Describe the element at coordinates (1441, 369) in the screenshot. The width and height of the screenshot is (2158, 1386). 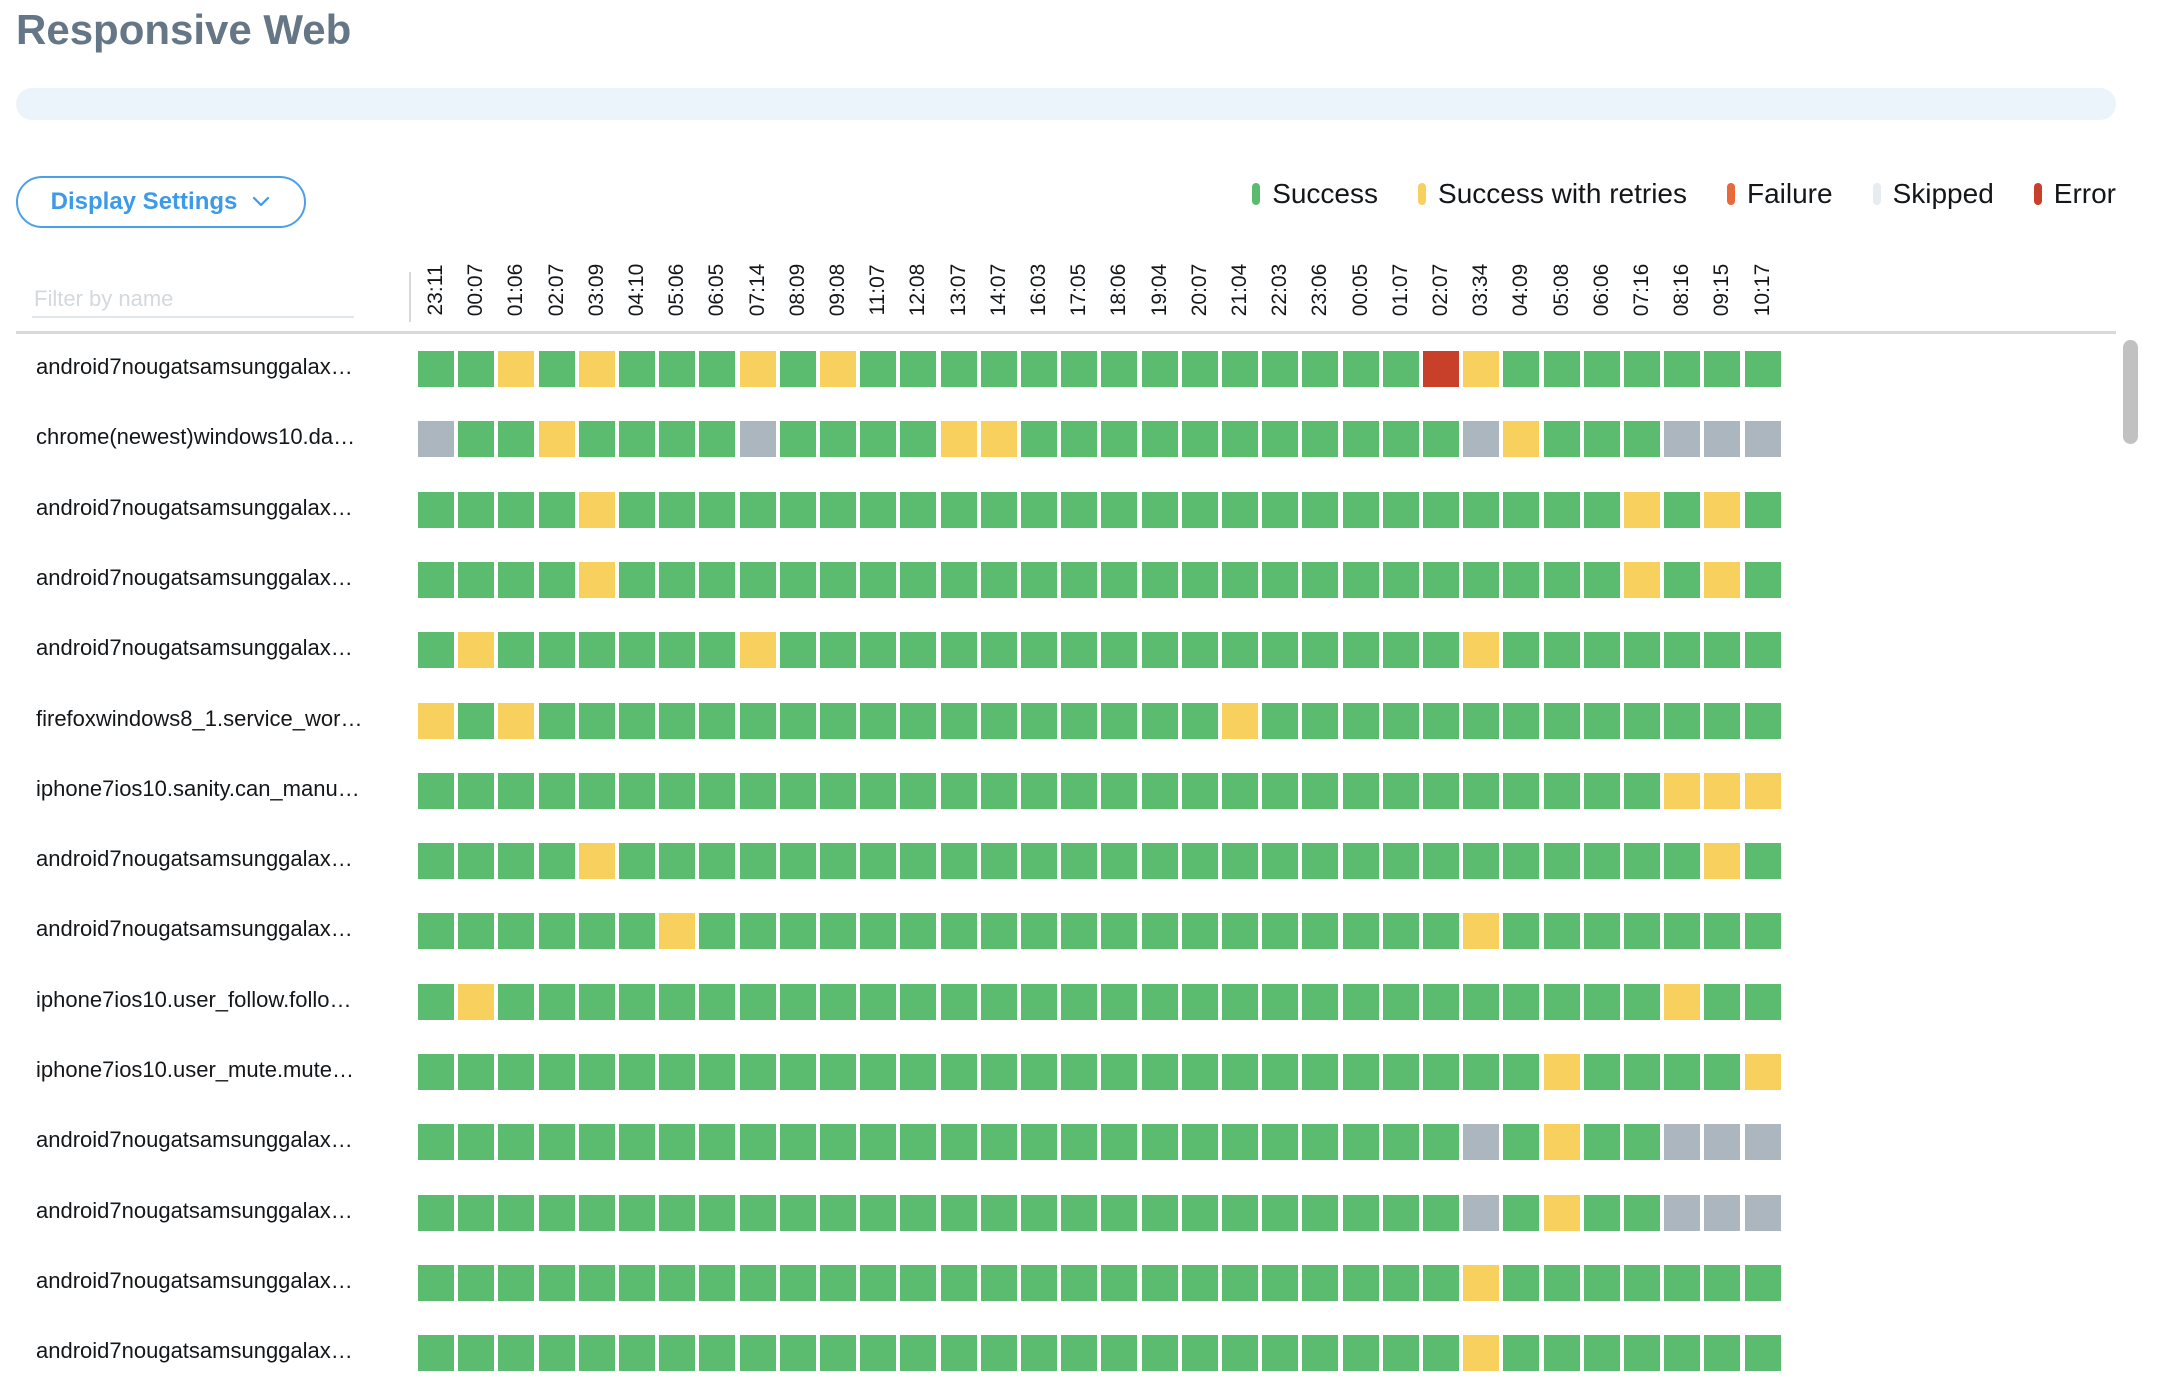
I see `status-cell-error` at that location.